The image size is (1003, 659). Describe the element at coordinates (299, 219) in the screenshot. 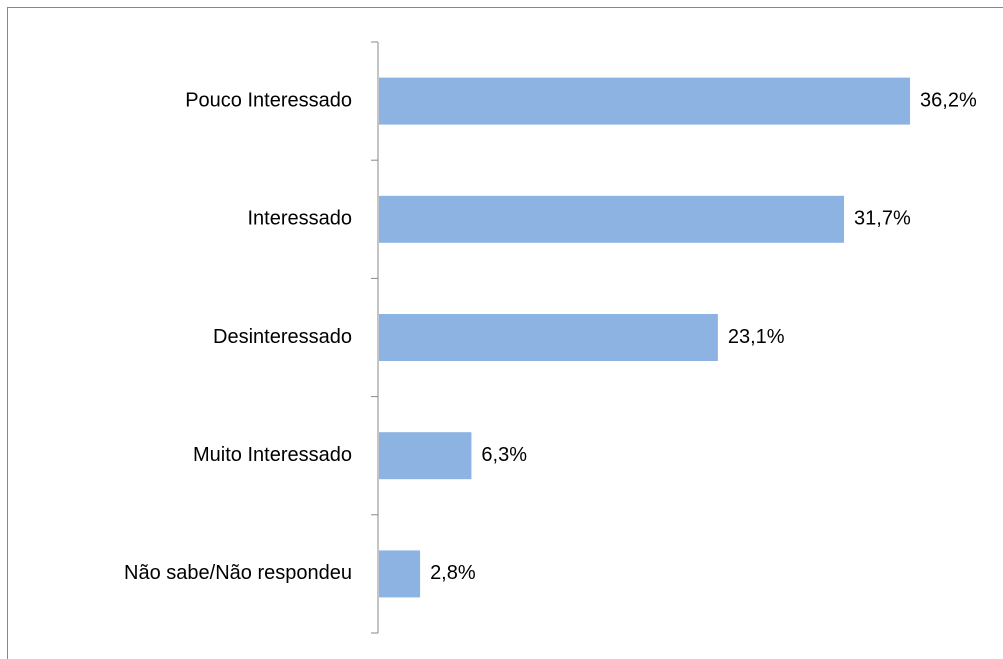

I see `category-label: Interessado` at that location.